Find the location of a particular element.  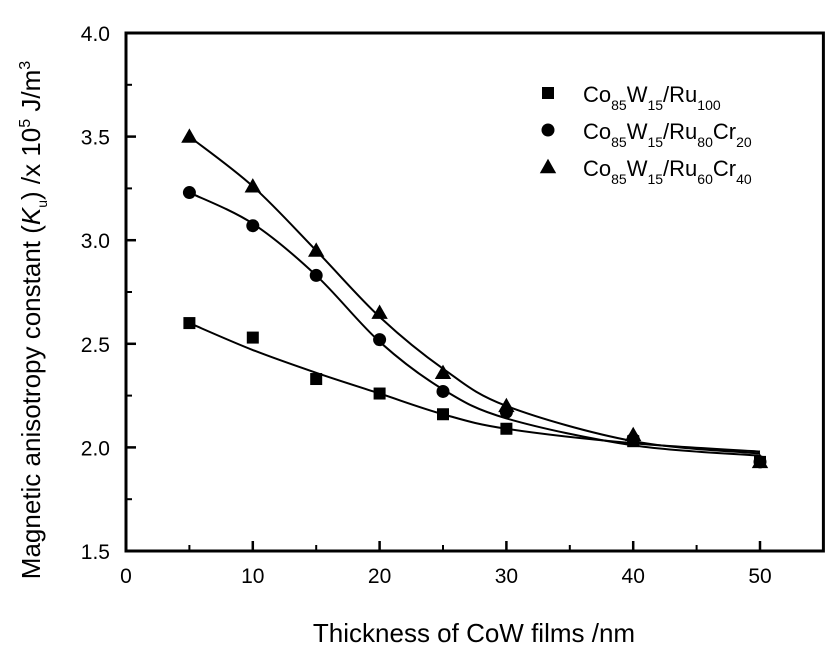

legend-marker-circle is located at coordinates (548, 130).